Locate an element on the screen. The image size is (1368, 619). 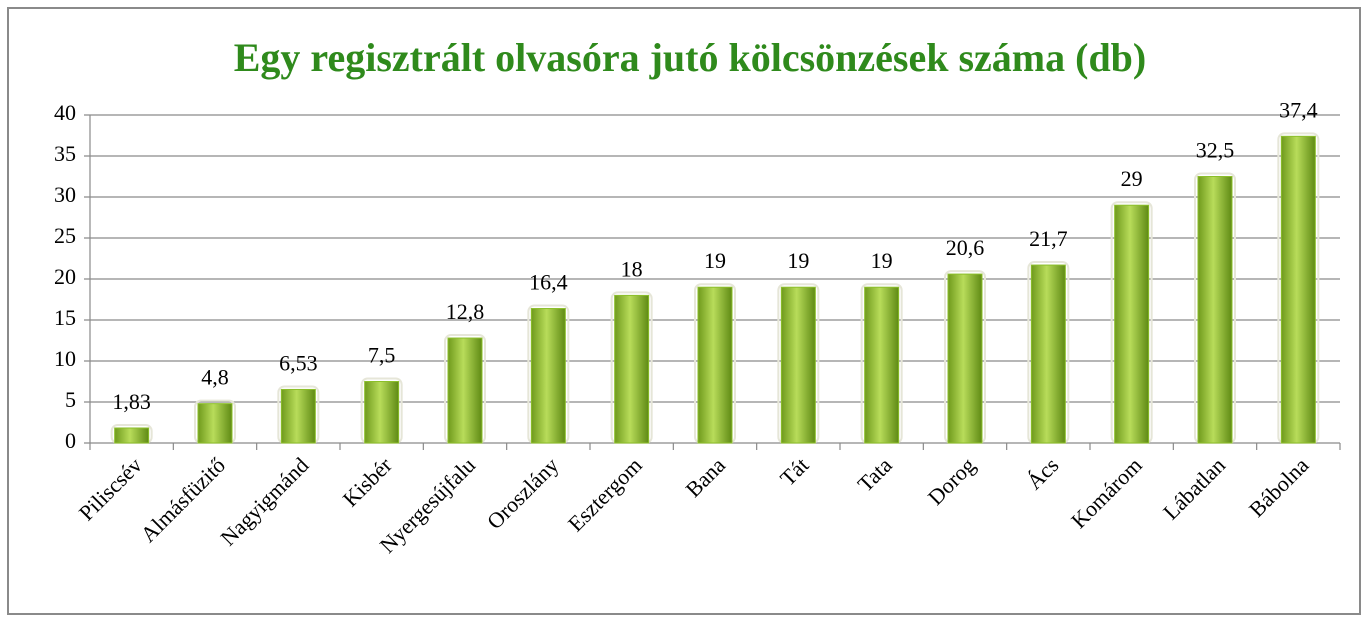
y-tick-label: 10 is located at coordinates (65, 358).